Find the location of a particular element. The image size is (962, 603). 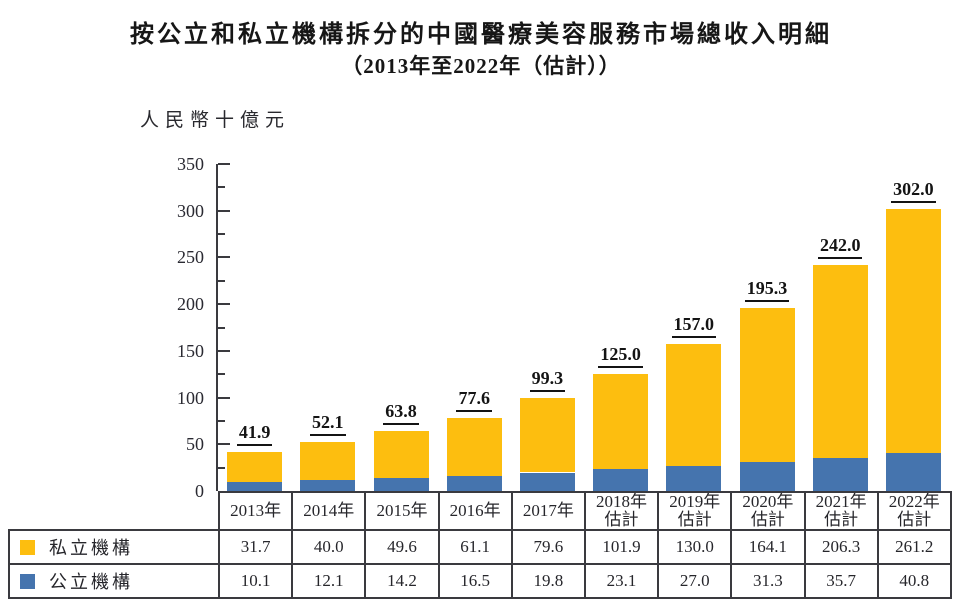

bar-total-value: 125.0 is located at coordinates (620, 356).